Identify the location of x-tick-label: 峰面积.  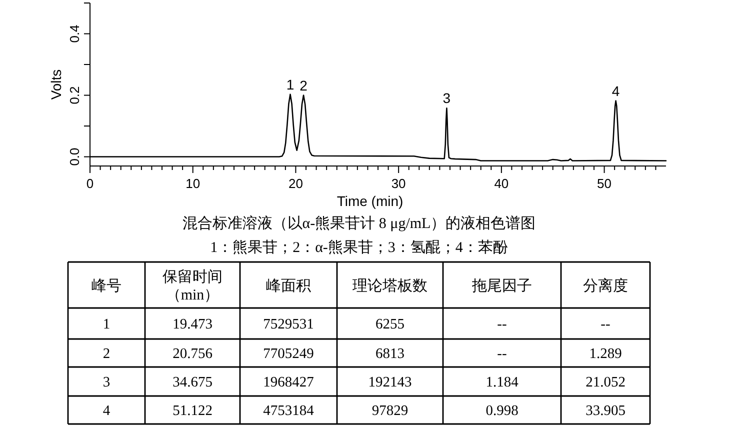
(288, 285).